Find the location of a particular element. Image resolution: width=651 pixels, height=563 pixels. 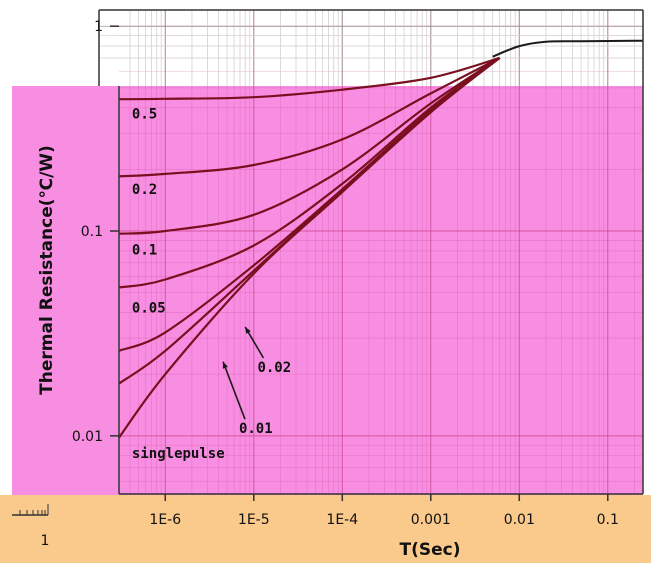

x-tick-label: 1E-5 is located at coordinates (254, 520).